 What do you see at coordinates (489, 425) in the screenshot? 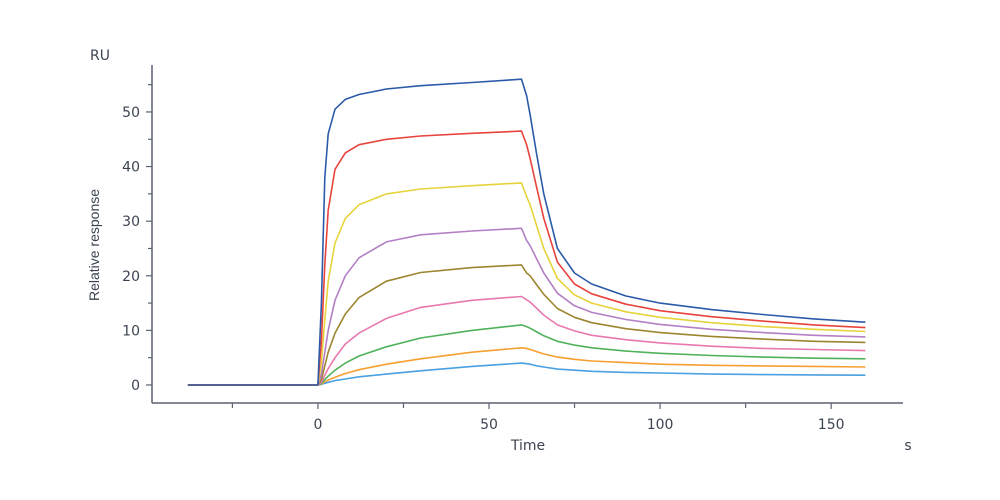
I see `x-tick-label: 50` at bounding box center [489, 425].